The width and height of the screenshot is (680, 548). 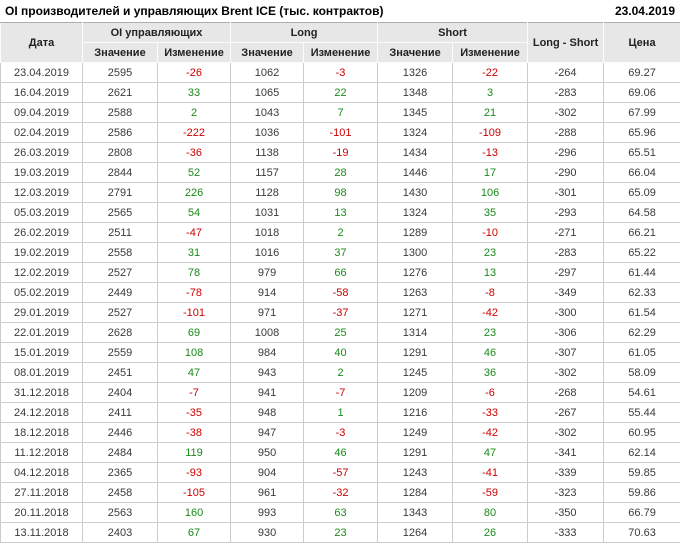 What do you see at coordinates (644, 11) in the screenshot?
I see `report-date: 23.04.2019` at bounding box center [644, 11].